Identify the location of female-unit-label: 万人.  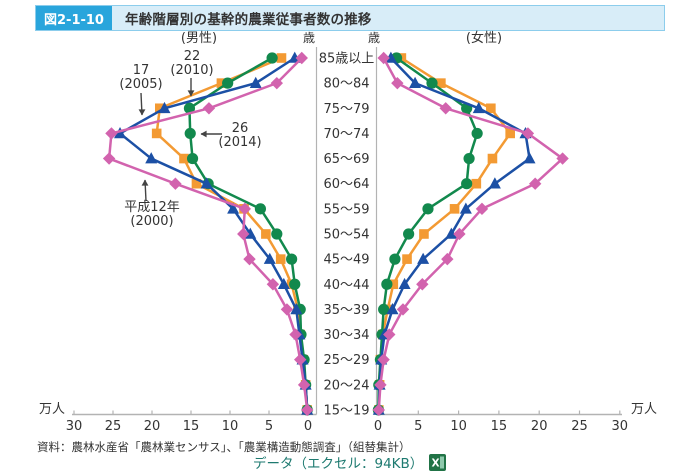
(644, 409).